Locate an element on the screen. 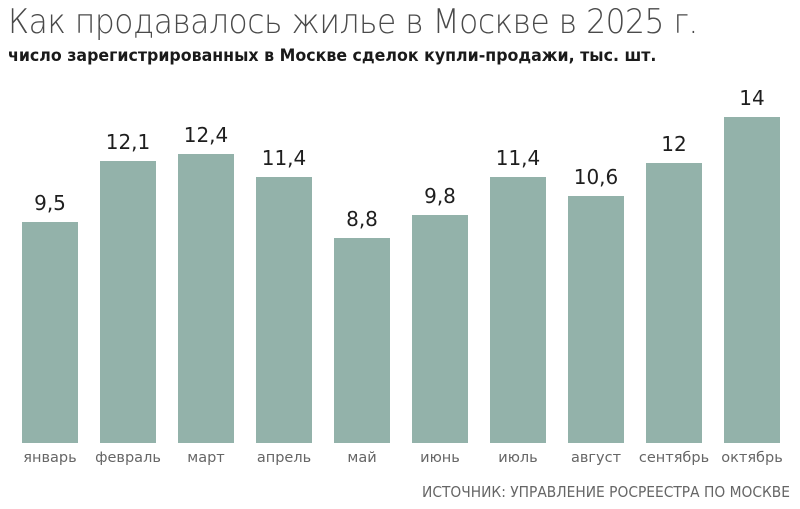 The height and width of the screenshot is (509, 800). category-label: март is located at coordinates (206, 458).